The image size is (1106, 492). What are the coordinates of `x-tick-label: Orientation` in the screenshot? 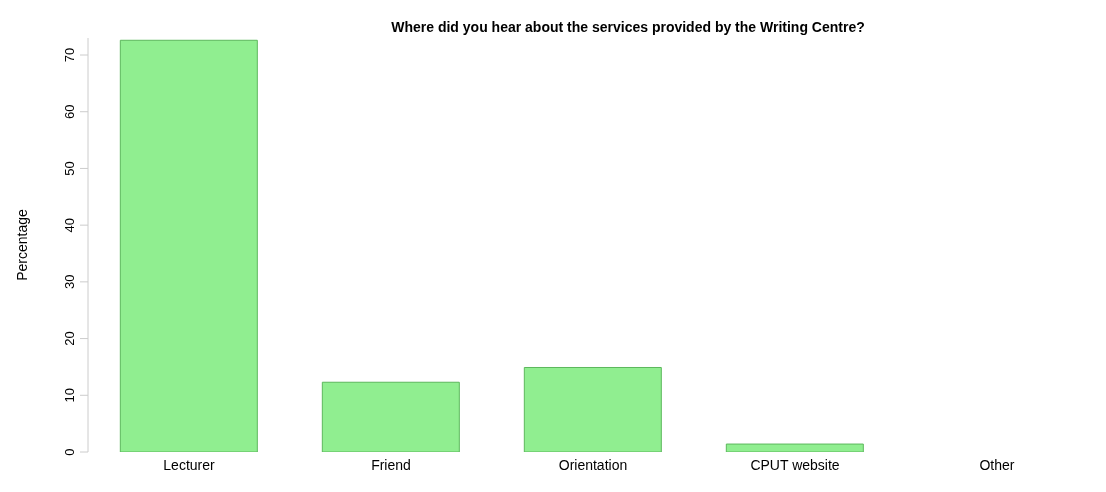 It's located at (593, 464).